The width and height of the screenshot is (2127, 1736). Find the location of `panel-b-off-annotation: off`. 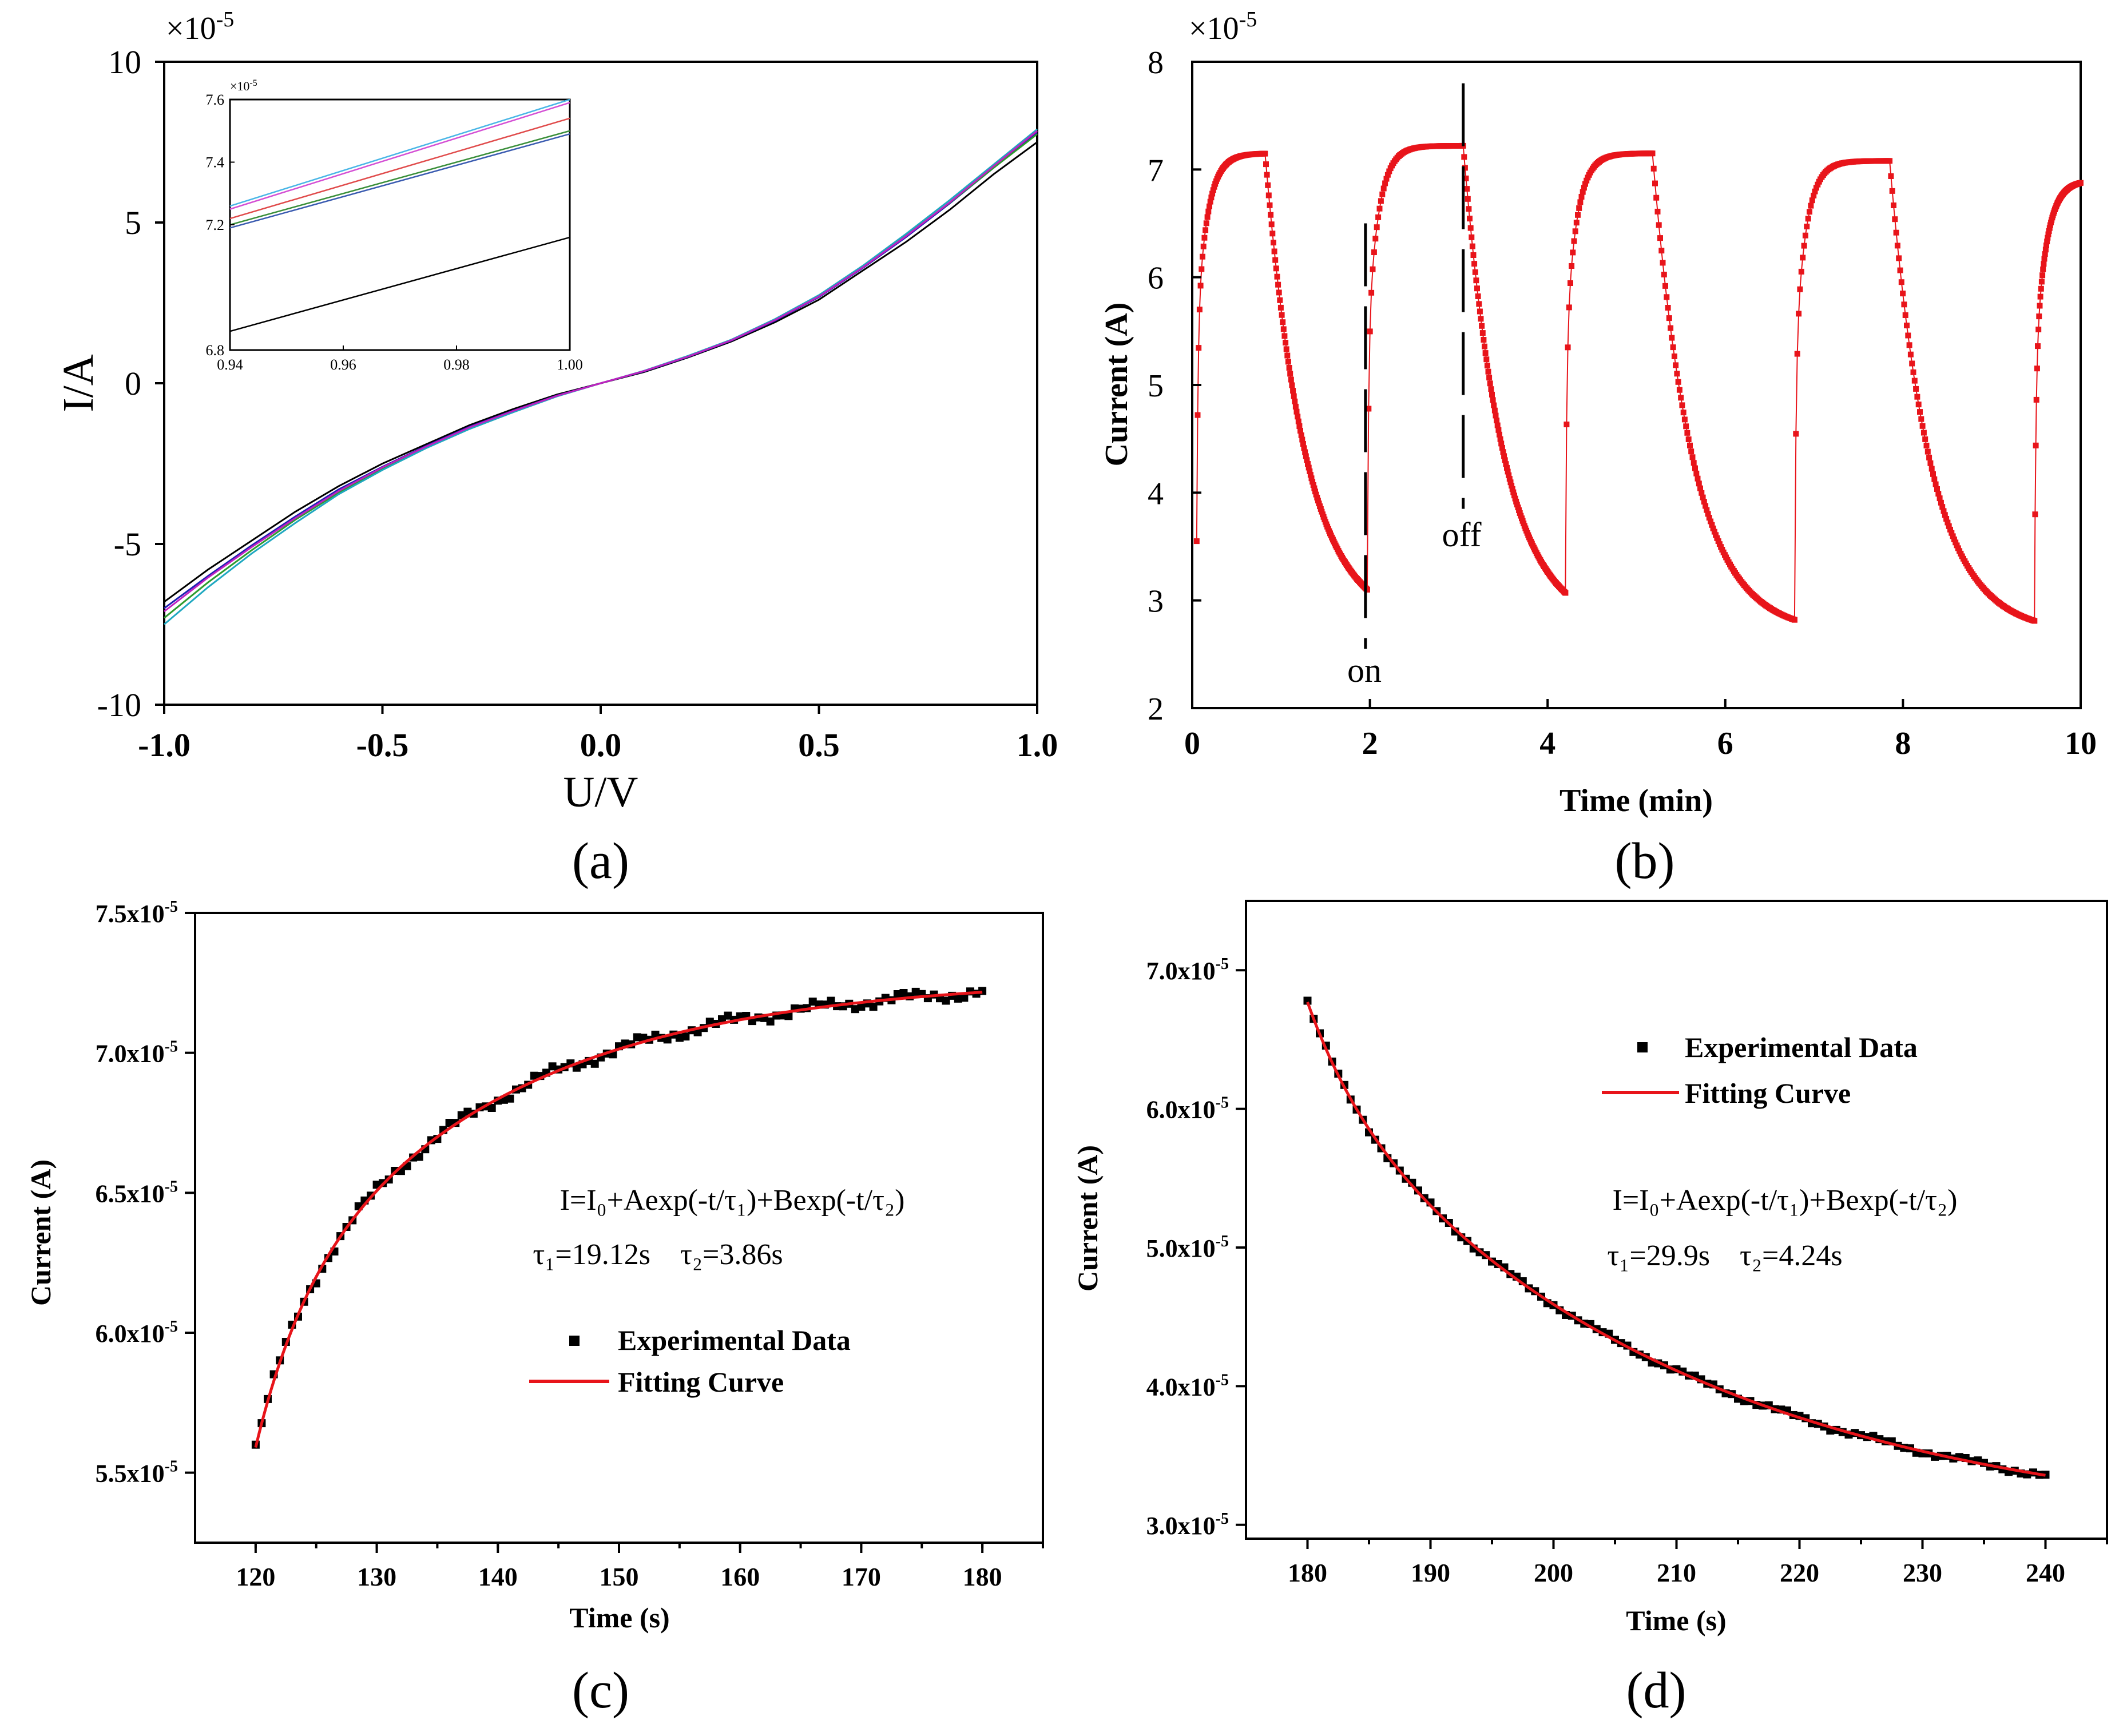

panel-b-off-annotation: off is located at coordinates (1462, 535).